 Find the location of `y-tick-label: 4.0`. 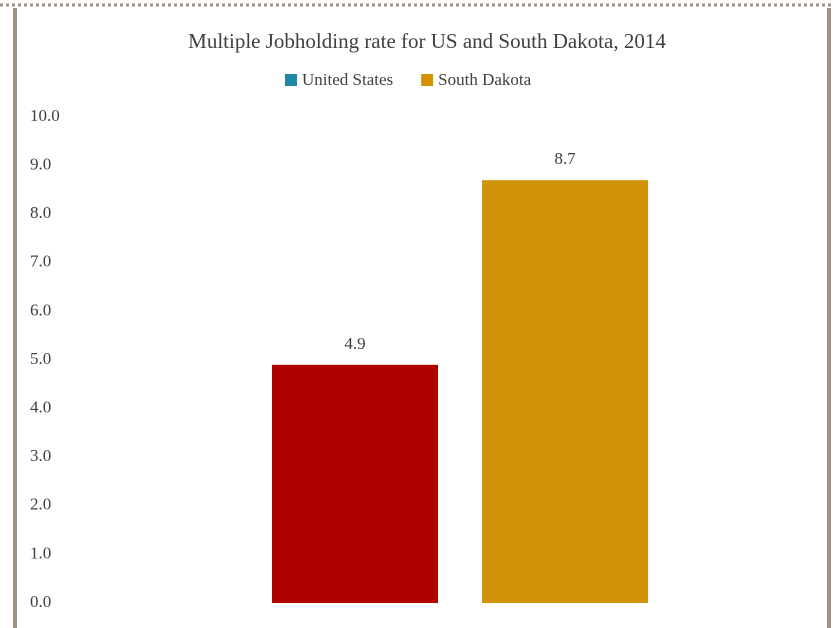

y-tick-label: 4.0 is located at coordinates (40, 407).